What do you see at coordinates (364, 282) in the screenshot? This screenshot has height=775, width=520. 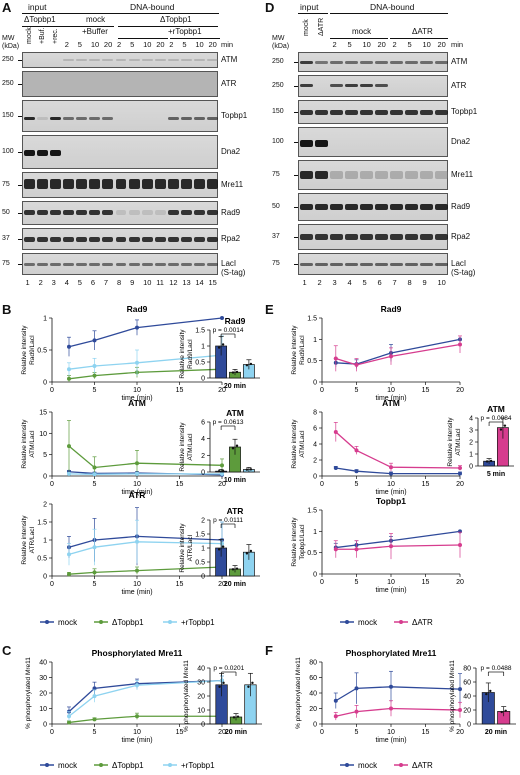 I see `lane-number: 5` at bounding box center [364, 282].